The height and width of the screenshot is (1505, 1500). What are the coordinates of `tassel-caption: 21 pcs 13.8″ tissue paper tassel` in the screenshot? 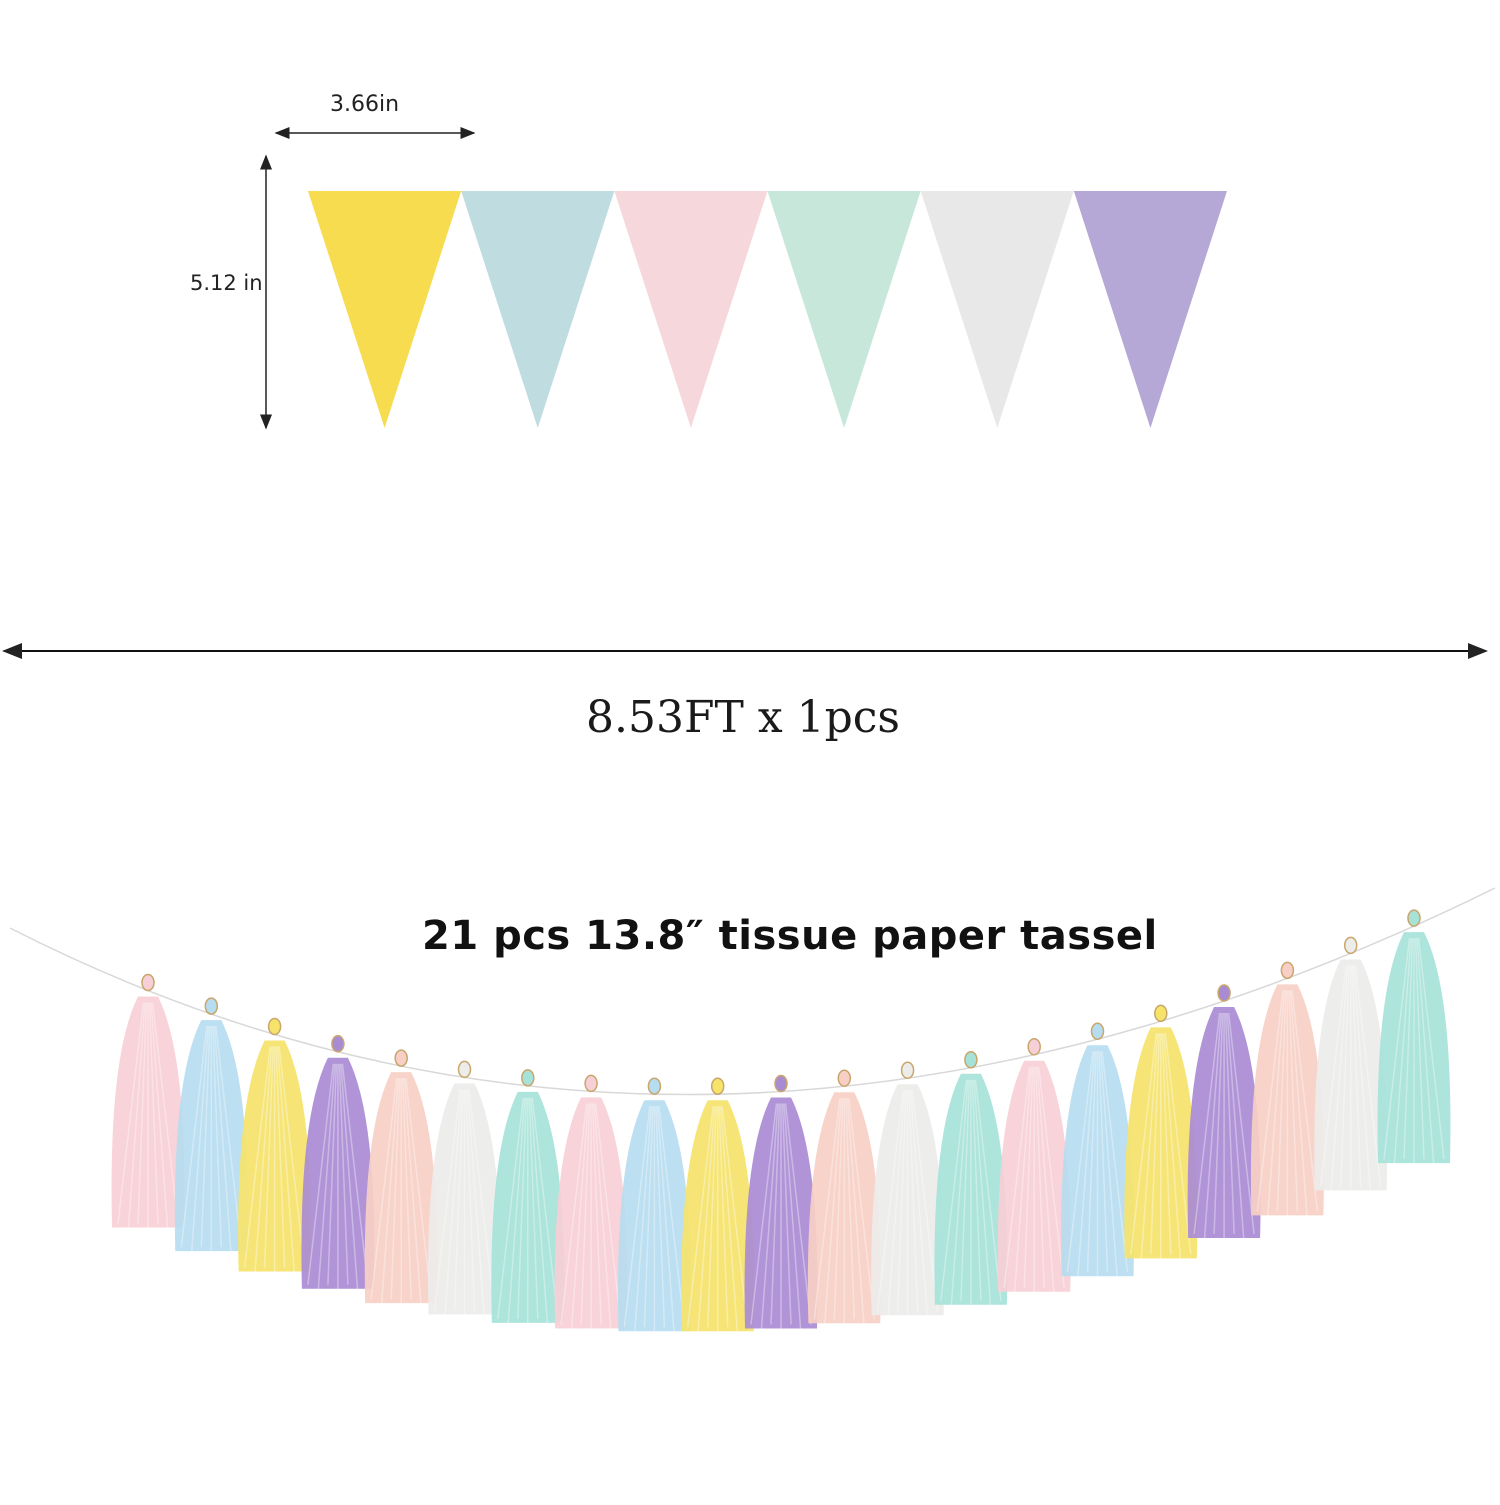 It's located at (790, 936).